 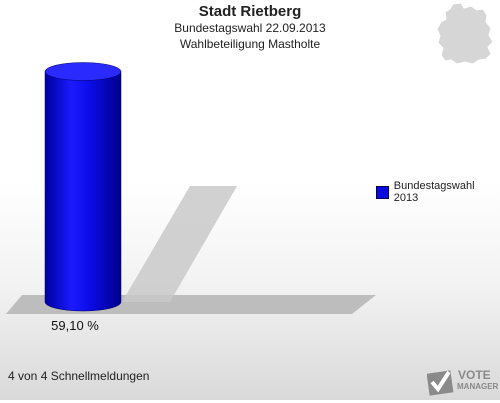 What do you see at coordinates (250, 44) in the screenshot?
I see `chart-subtitle-topic: Wahlbeteiligung Mastholte` at bounding box center [250, 44].